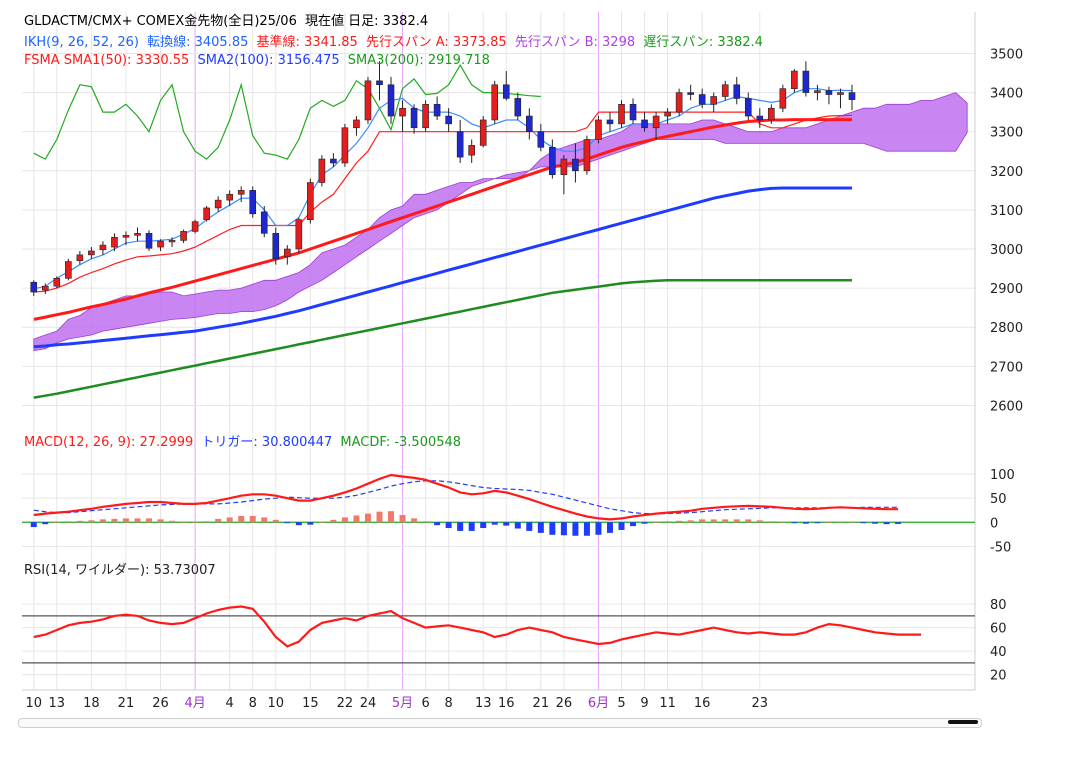  What do you see at coordinates (1006, 54) in the screenshot?
I see `main-y-tick-label: 3500` at bounding box center [1006, 54].